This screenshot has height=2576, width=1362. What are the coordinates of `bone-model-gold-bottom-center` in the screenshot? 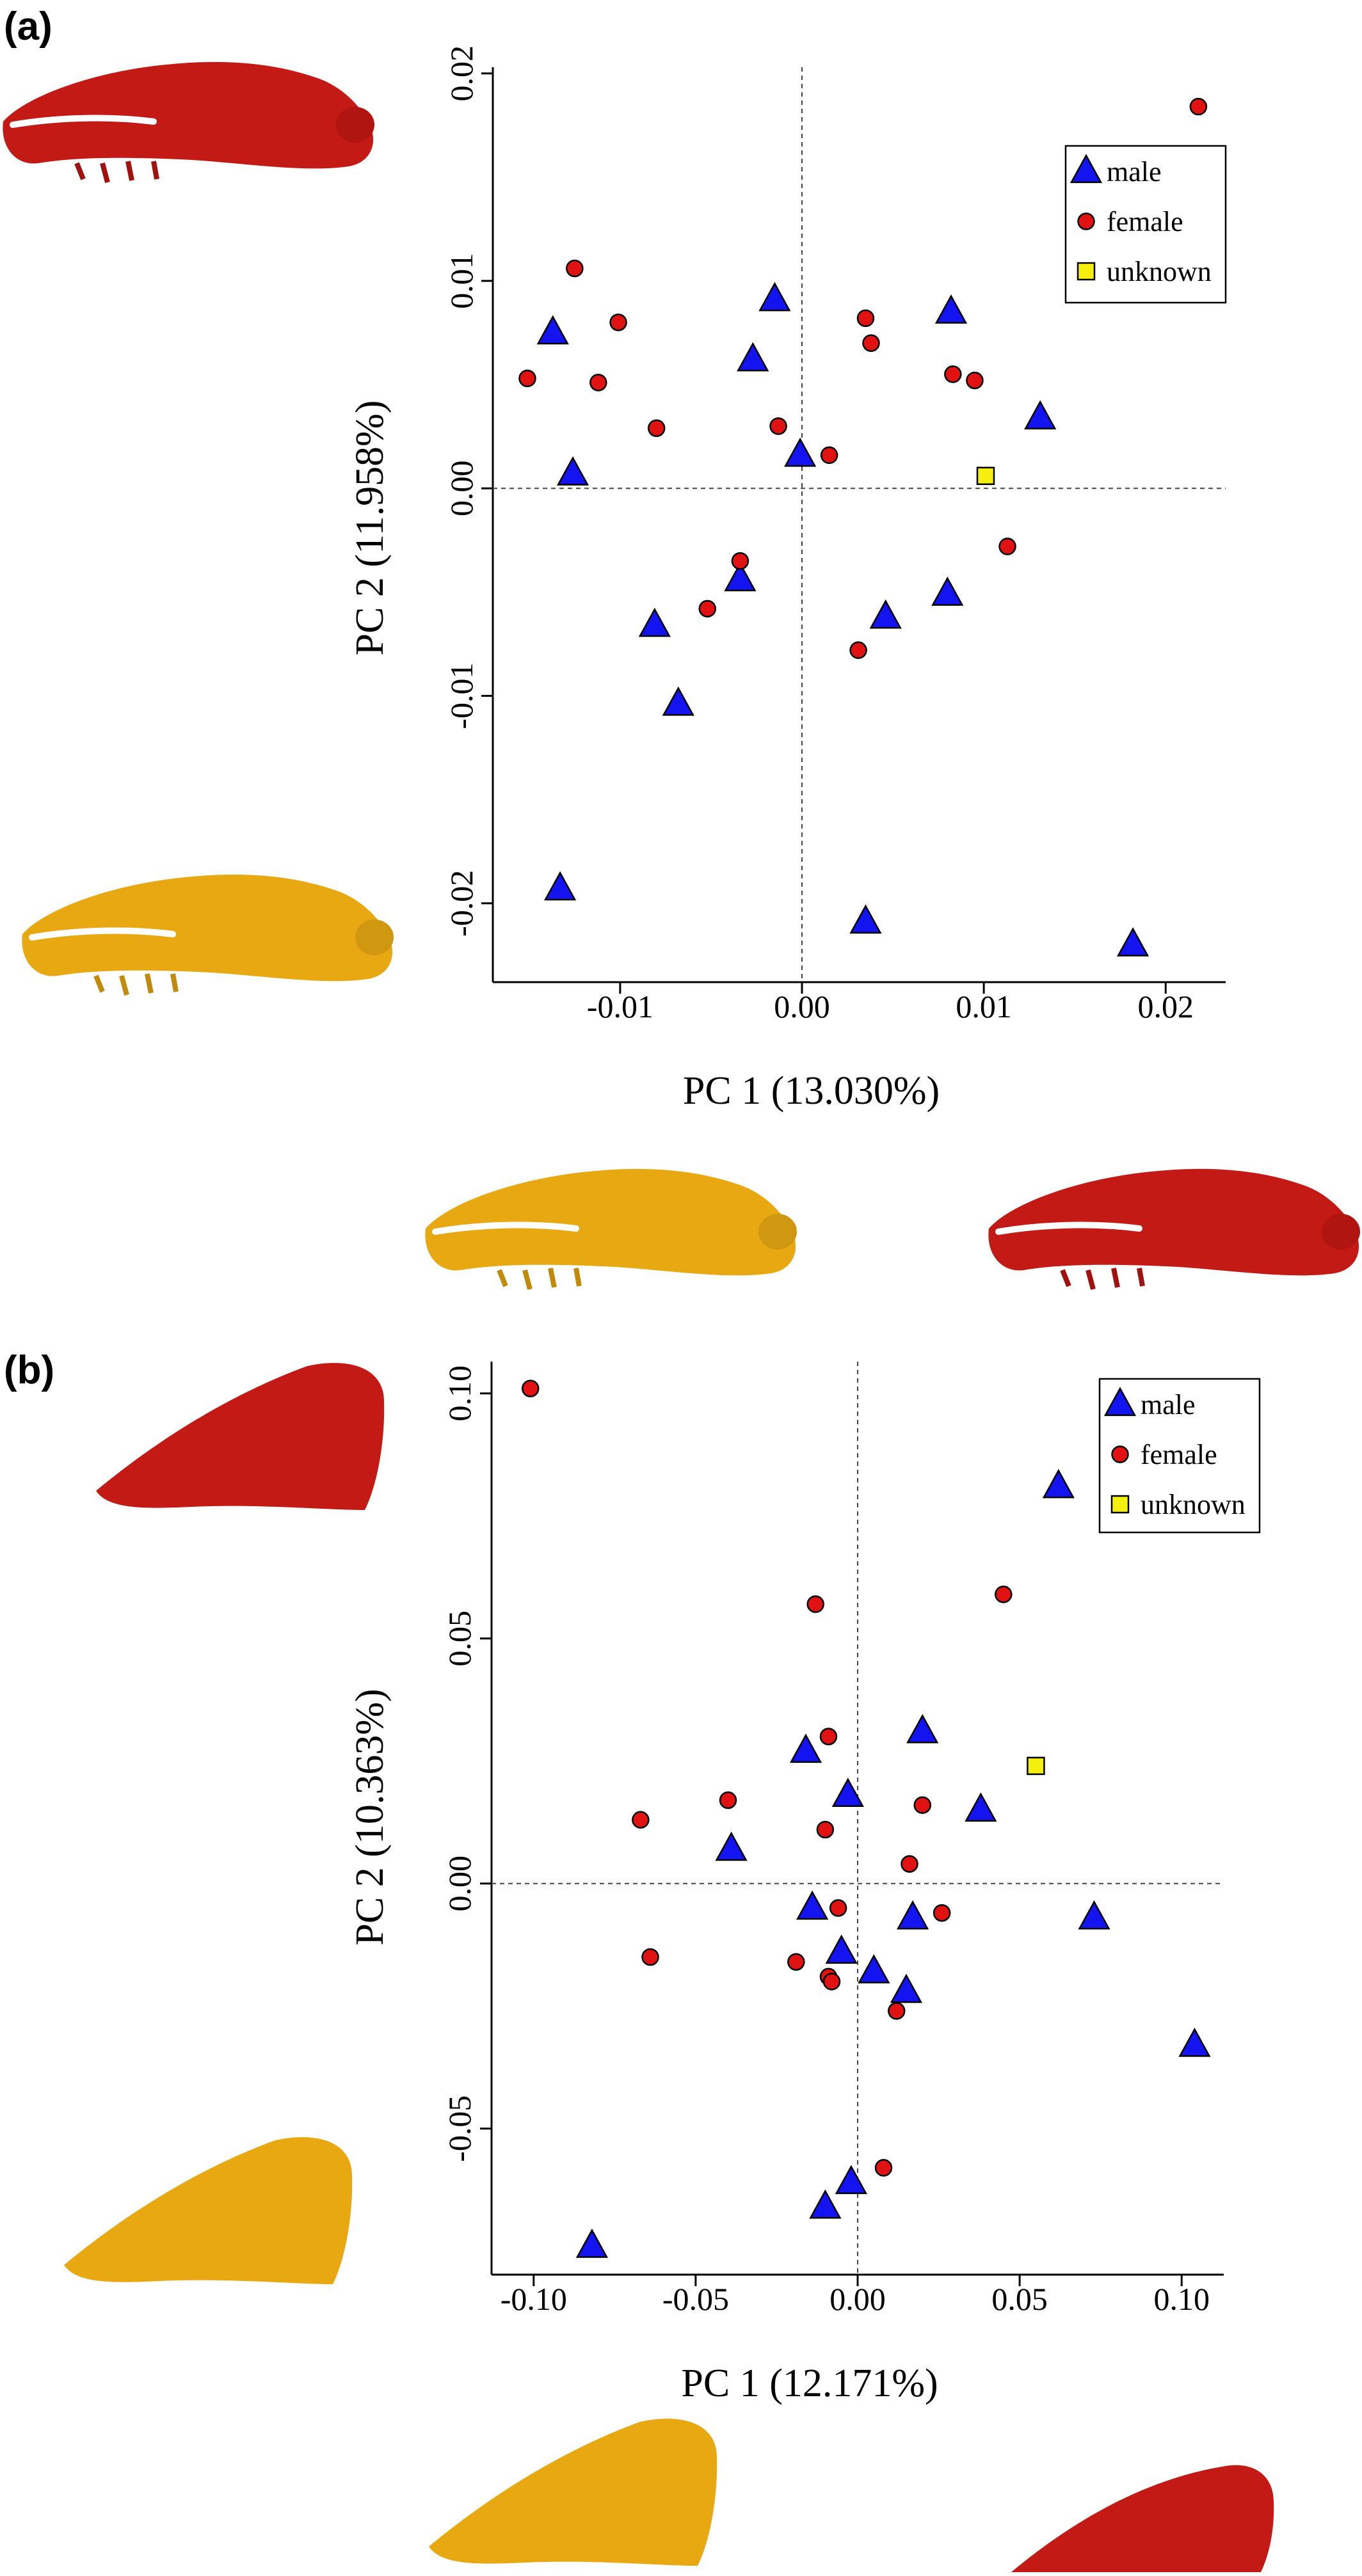 It's located at (573, 2492).